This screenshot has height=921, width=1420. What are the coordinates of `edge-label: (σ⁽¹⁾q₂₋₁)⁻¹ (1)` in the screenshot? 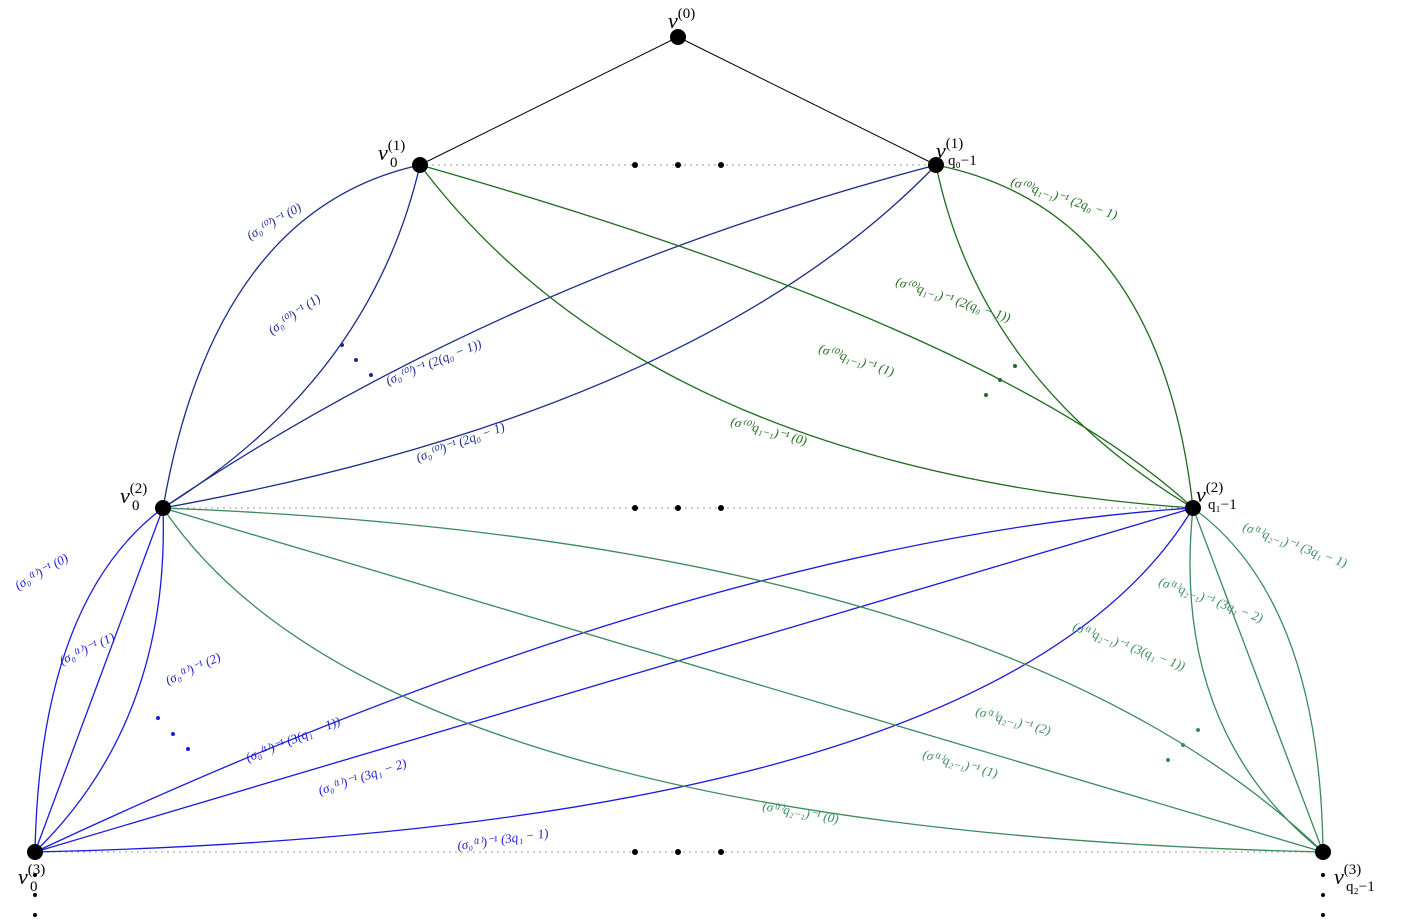 It's located at (960, 763).